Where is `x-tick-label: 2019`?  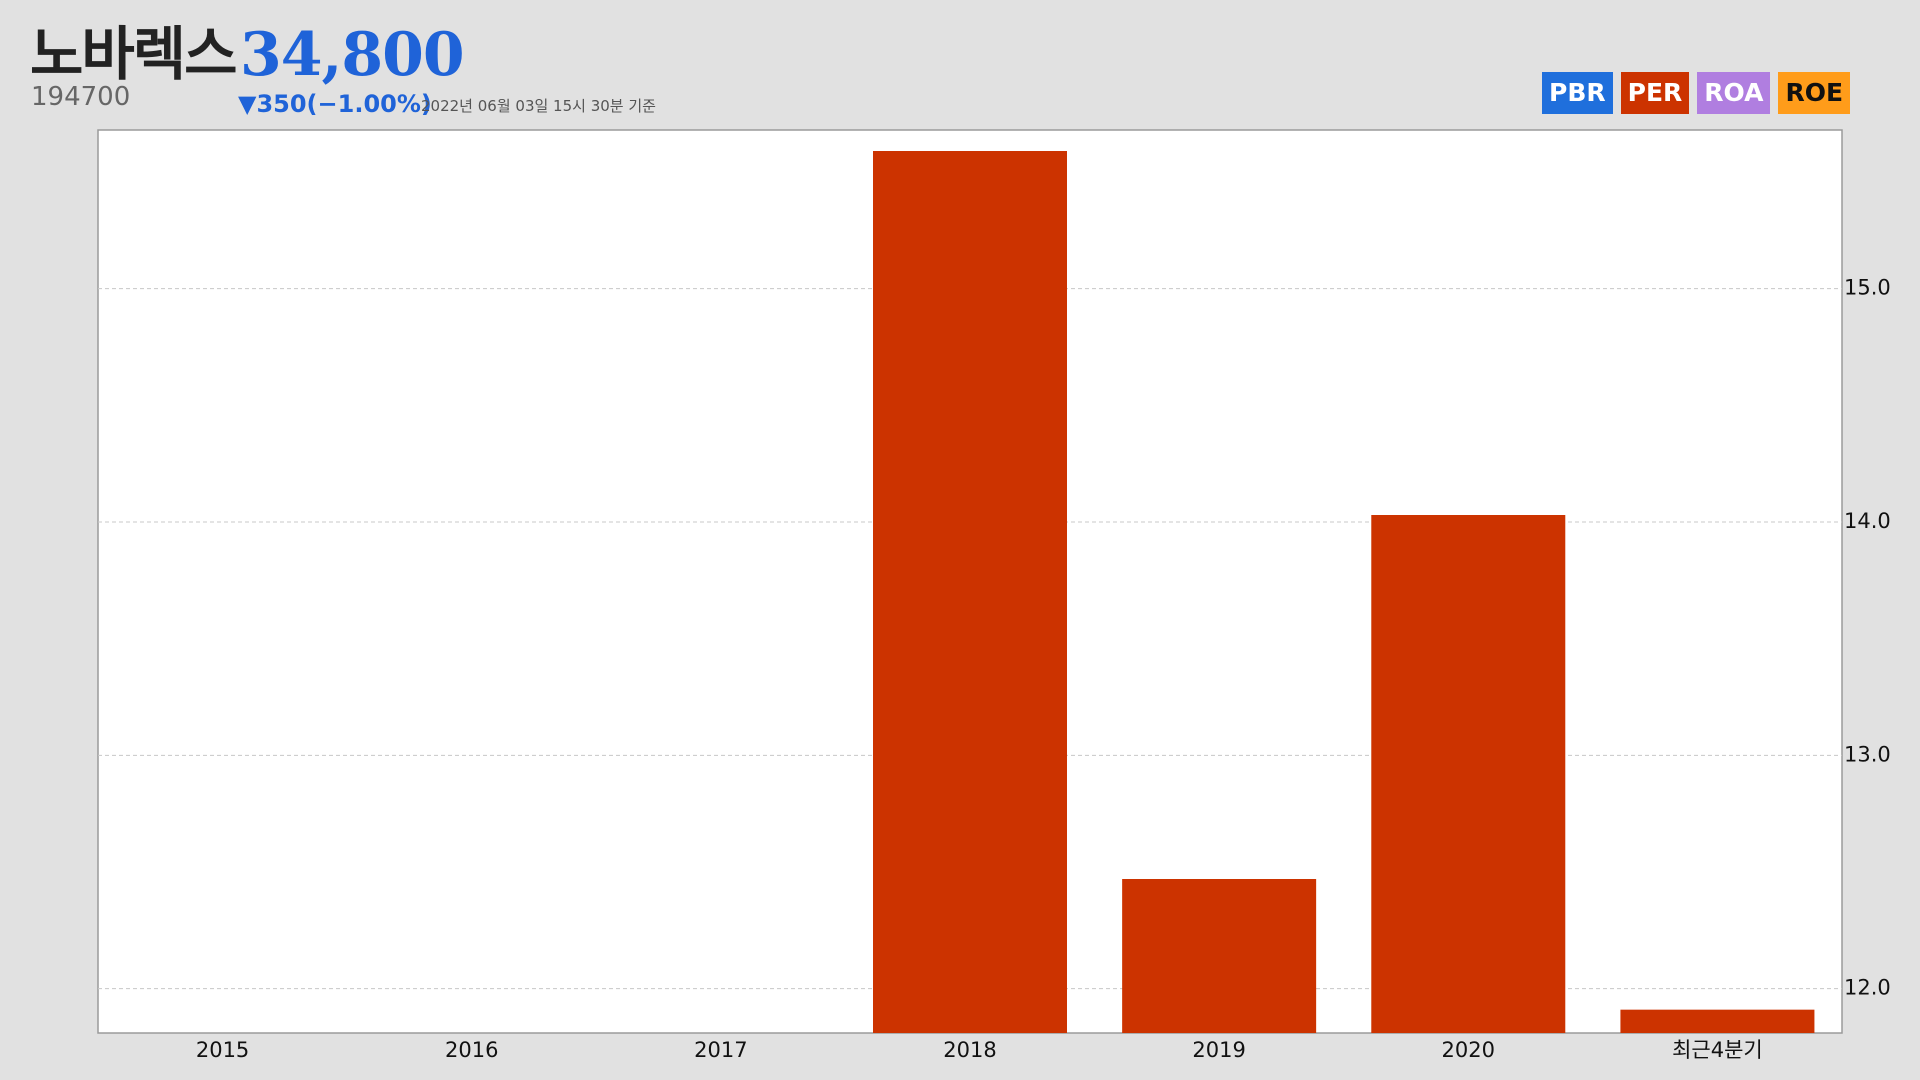
x-tick-label: 2019 is located at coordinates (1218, 1050).